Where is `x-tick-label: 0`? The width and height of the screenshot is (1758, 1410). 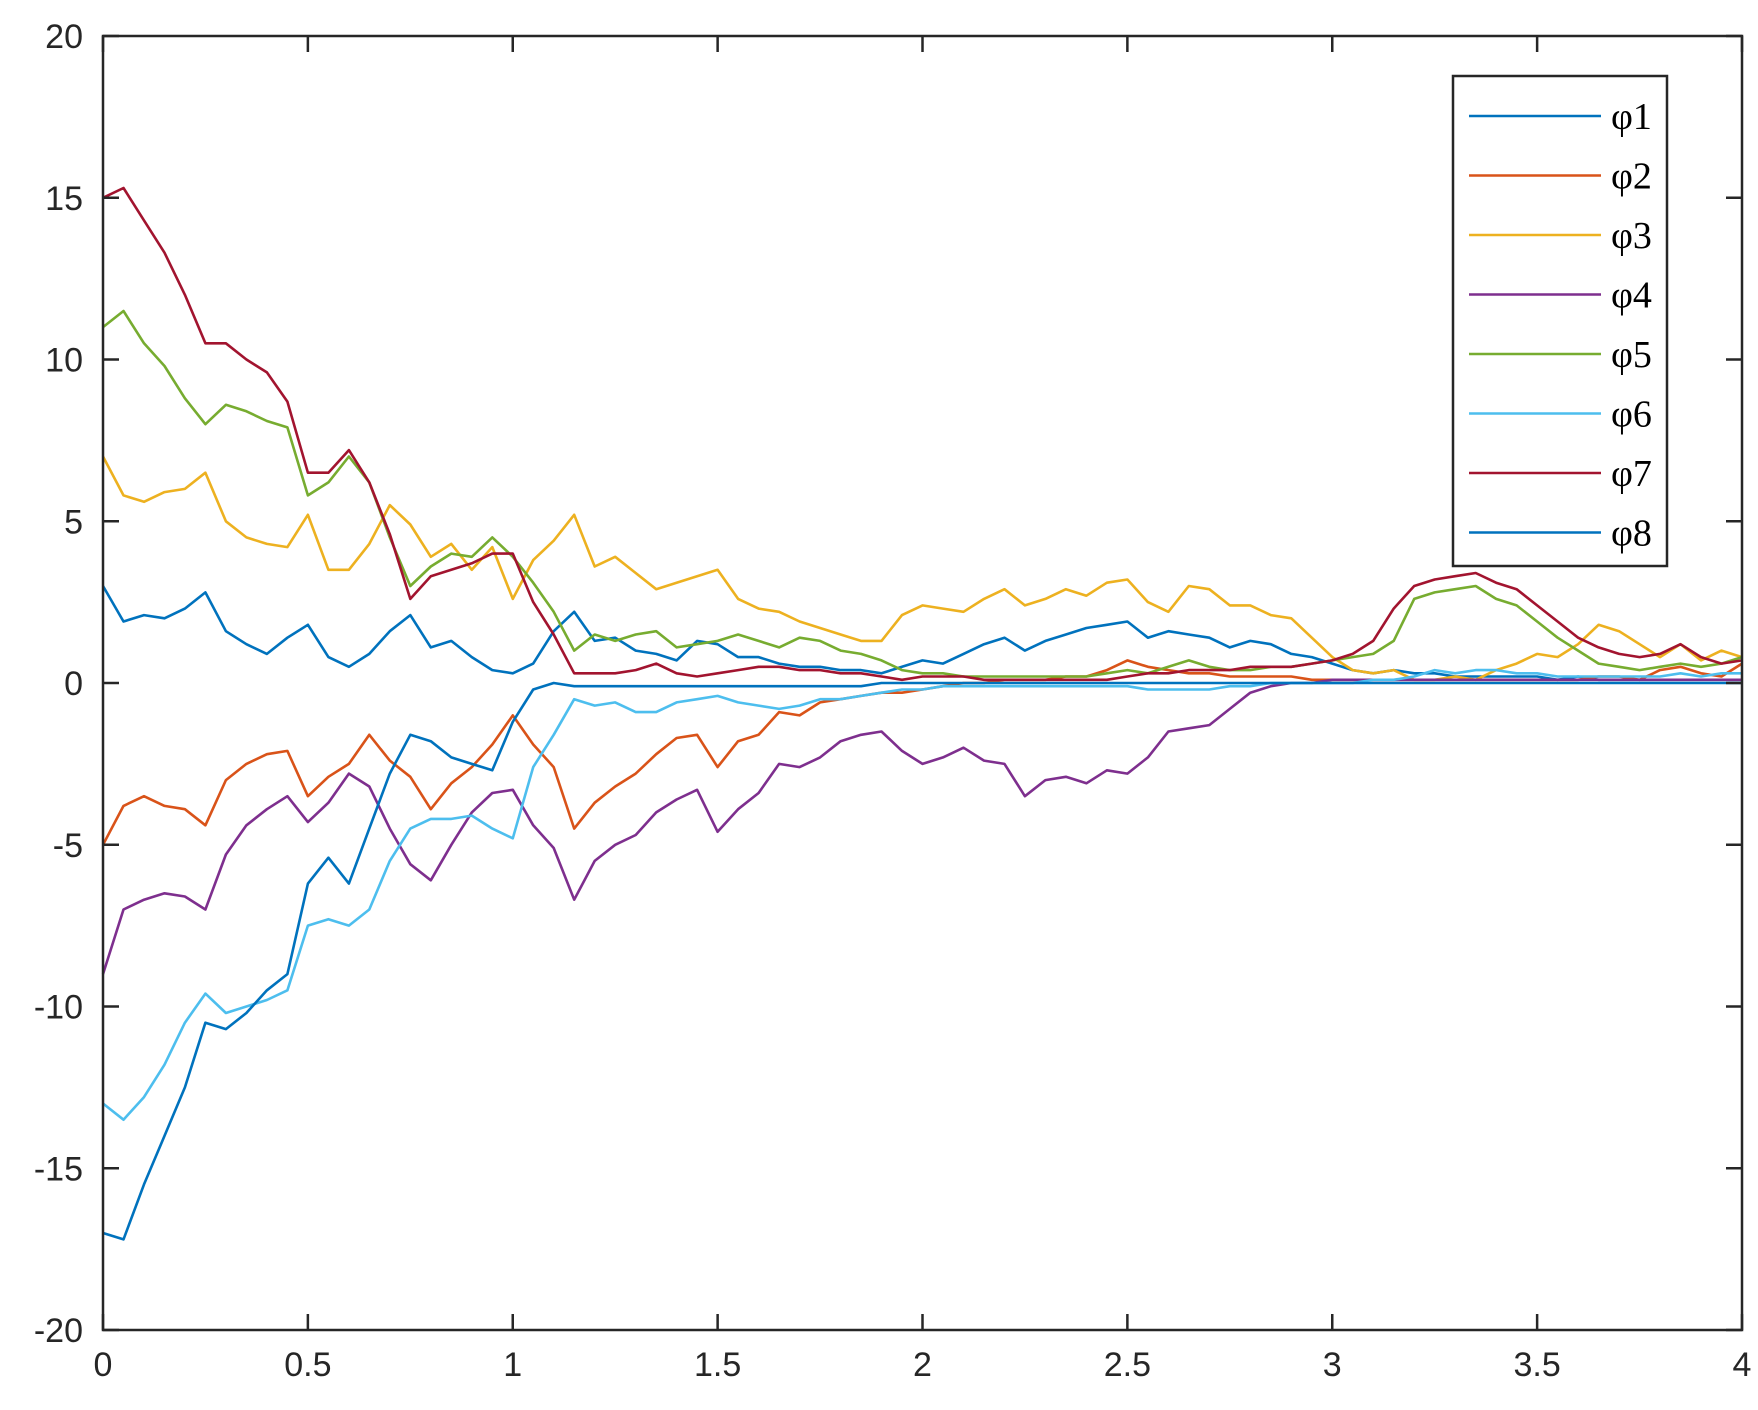 x-tick-label: 0 is located at coordinates (103, 1365).